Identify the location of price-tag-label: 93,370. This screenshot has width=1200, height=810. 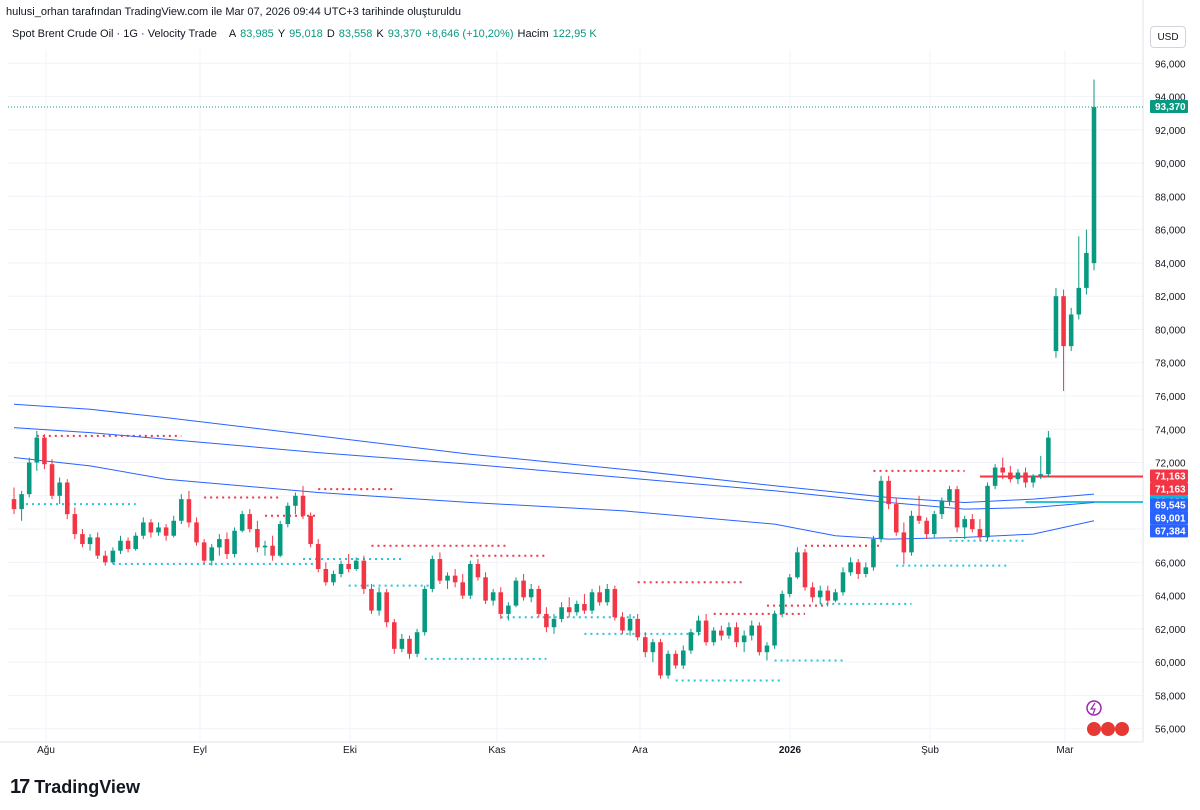
(1170, 107).